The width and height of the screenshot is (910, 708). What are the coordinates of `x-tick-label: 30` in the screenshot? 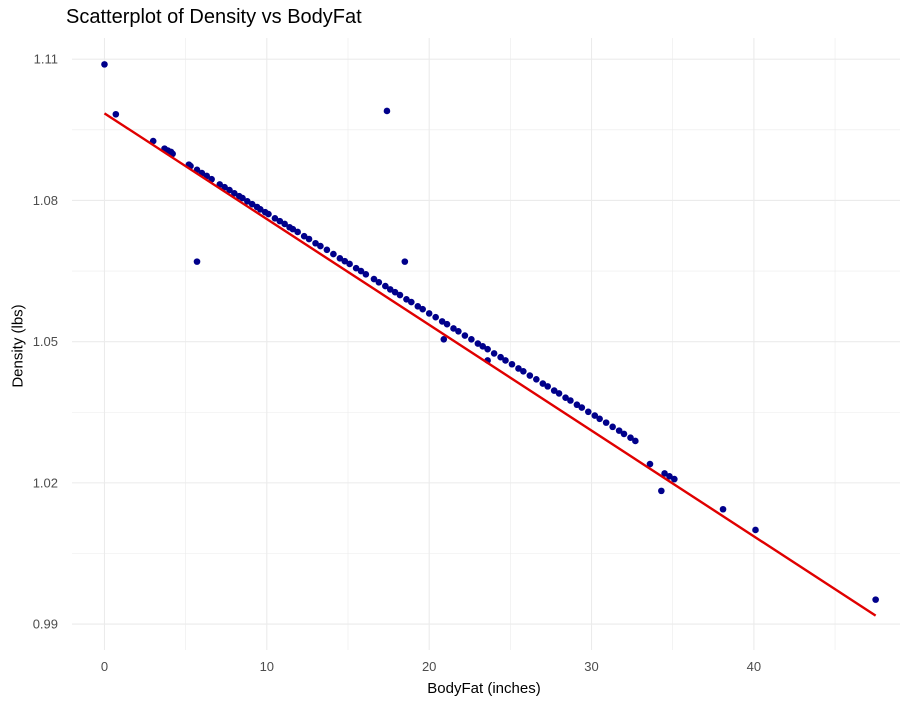 It's located at (591, 666).